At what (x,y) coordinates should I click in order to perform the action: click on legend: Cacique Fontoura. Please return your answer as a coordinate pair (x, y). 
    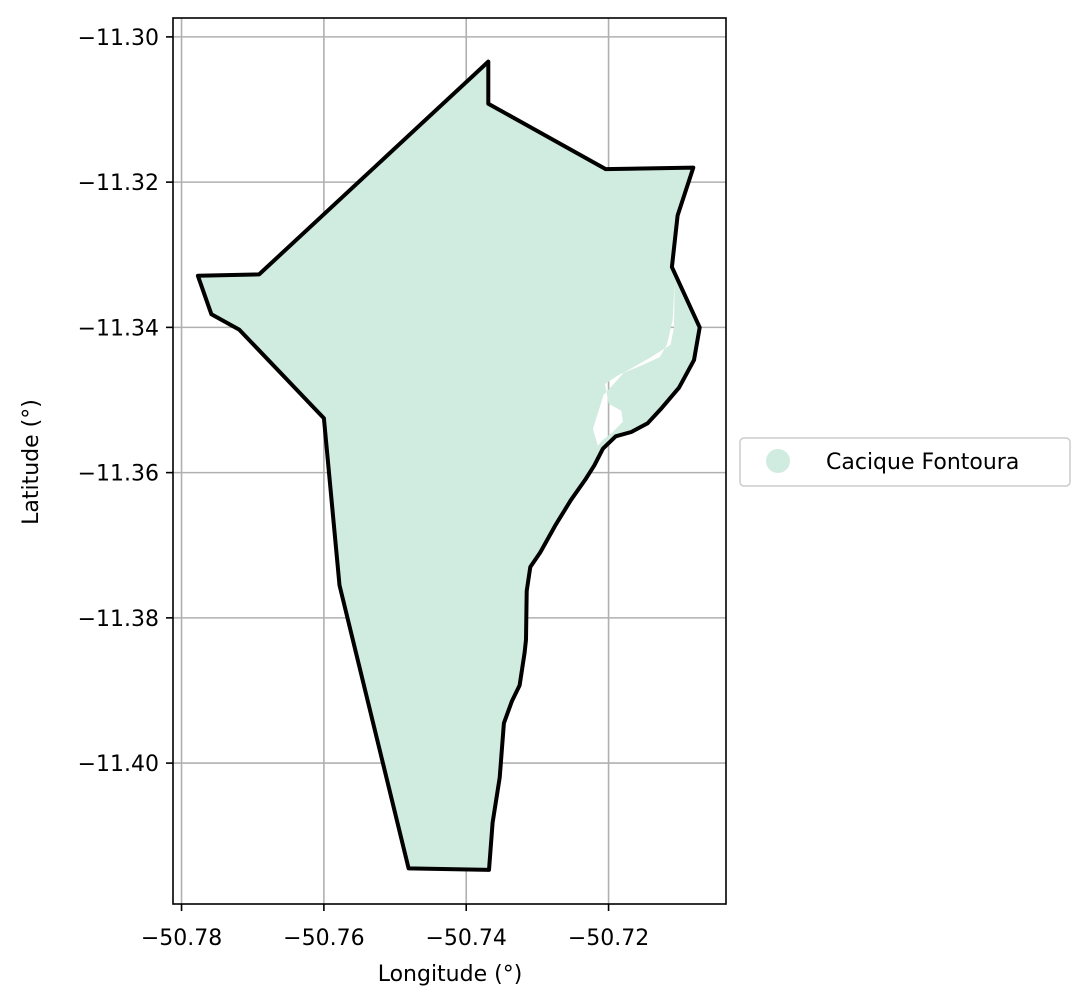
    Looking at the image, I should click on (905, 462).